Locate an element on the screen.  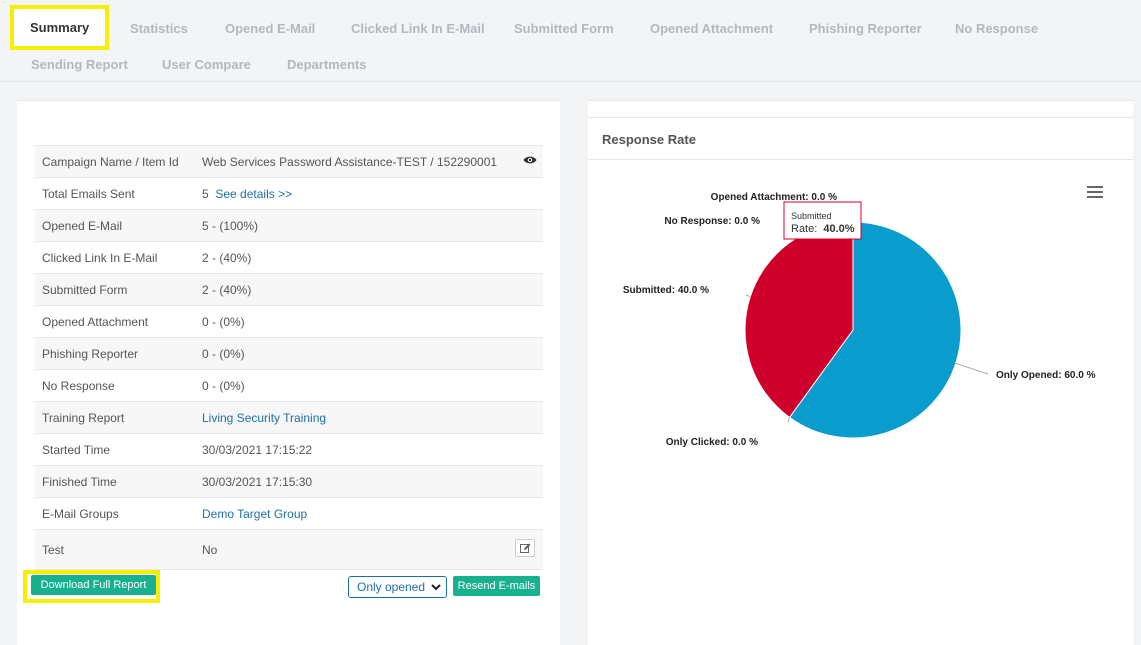
tab-no-response: No Response is located at coordinates (997, 28).